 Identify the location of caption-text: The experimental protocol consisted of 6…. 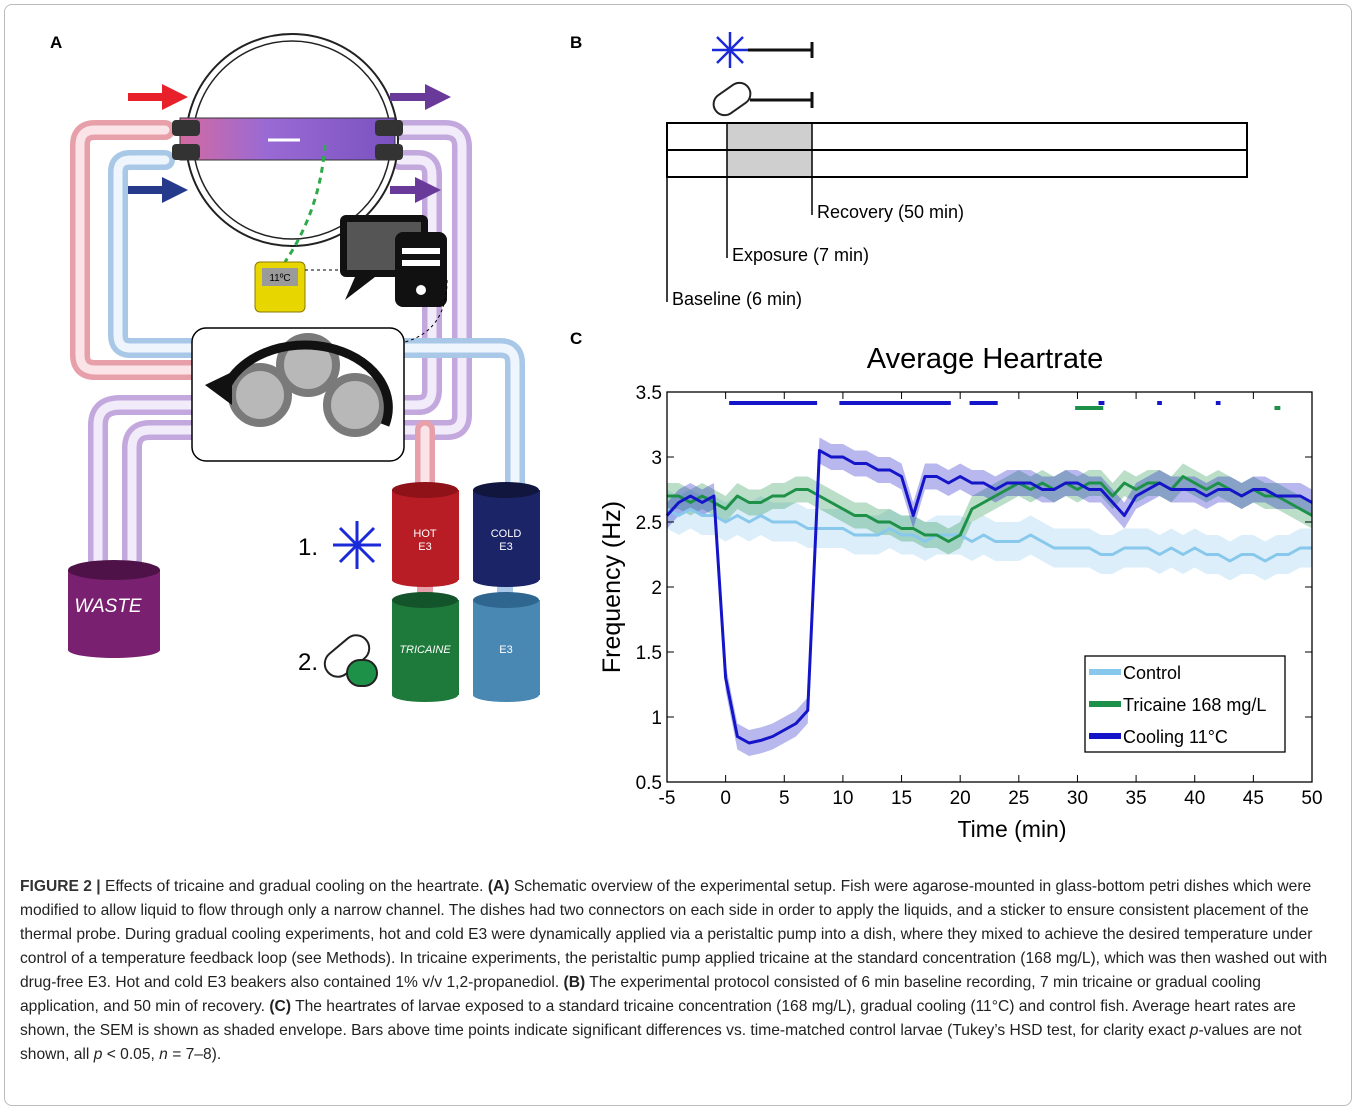
(640, 994).